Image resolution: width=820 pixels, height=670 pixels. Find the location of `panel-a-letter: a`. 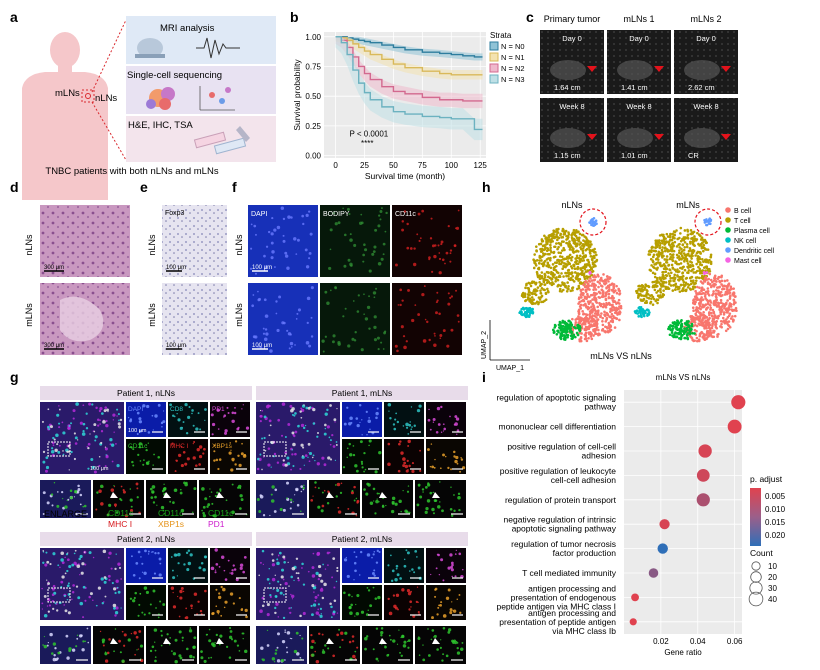

panel-a-letter: a is located at coordinates (14, 17).